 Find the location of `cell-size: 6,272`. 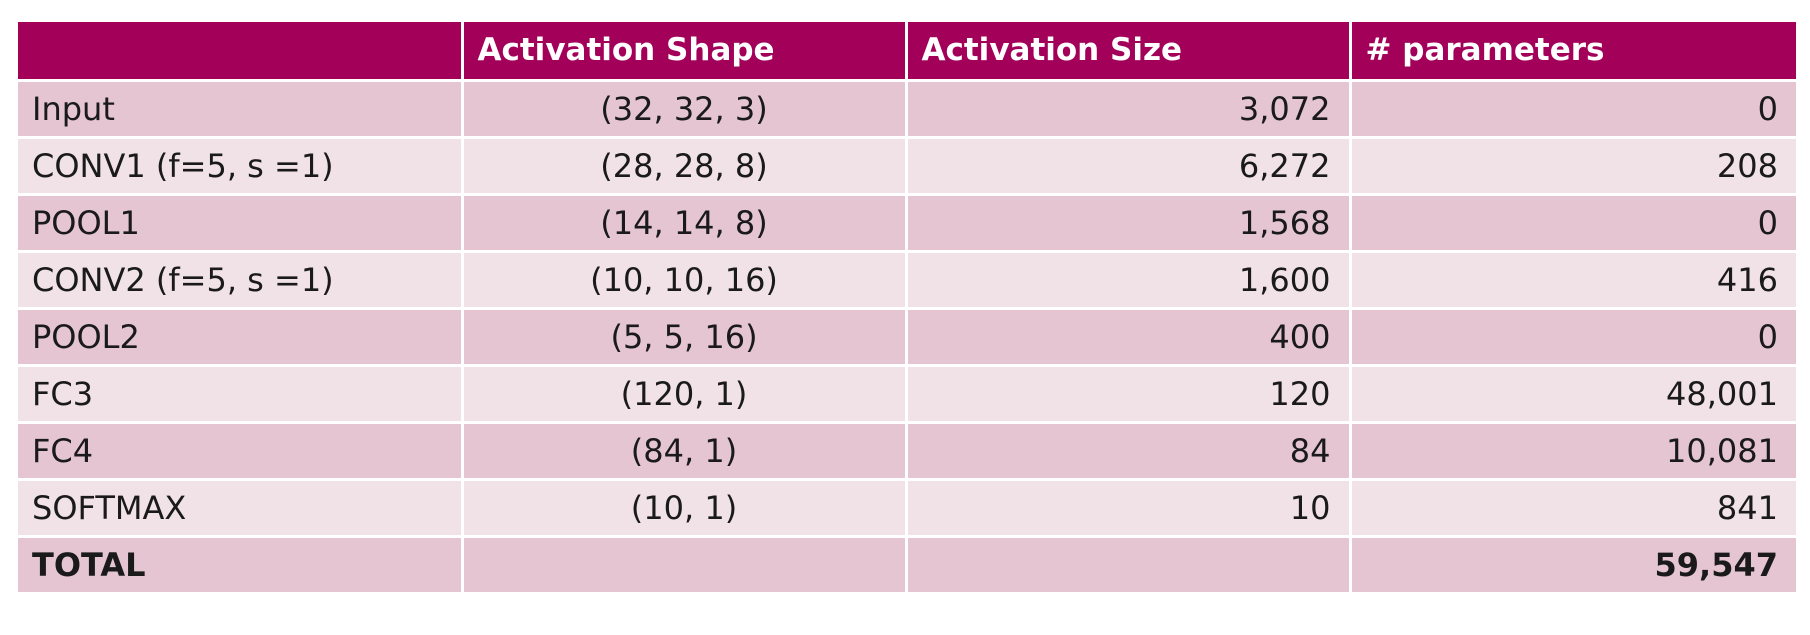

cell-size: 6,272 is located at coordinates (1129, 166).